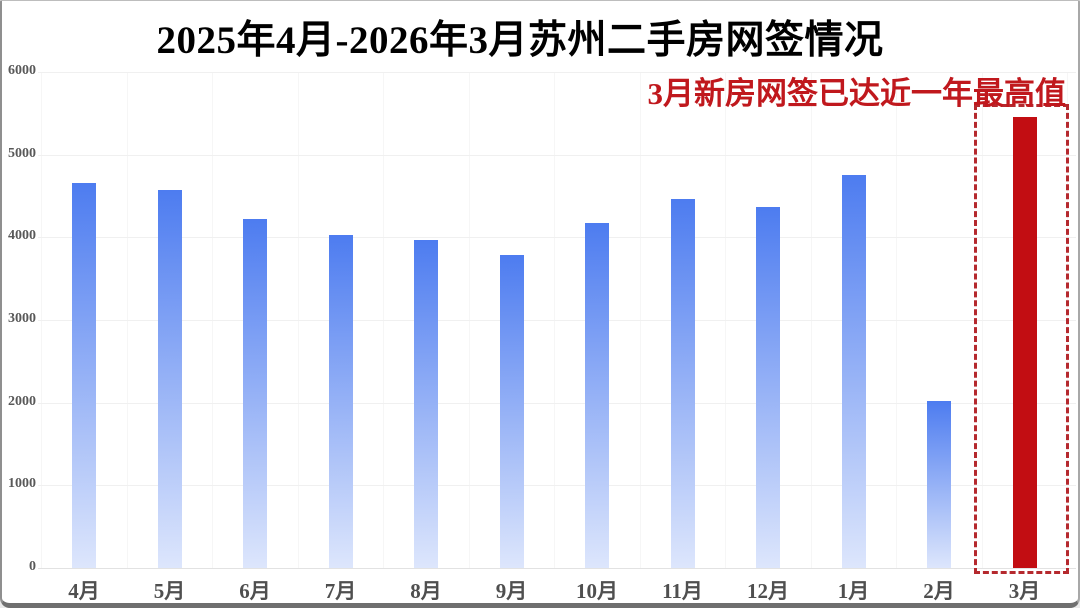 The width and height of the screenshot is (1080, 608). I want to click on highlight-box, so click(1021, 339).